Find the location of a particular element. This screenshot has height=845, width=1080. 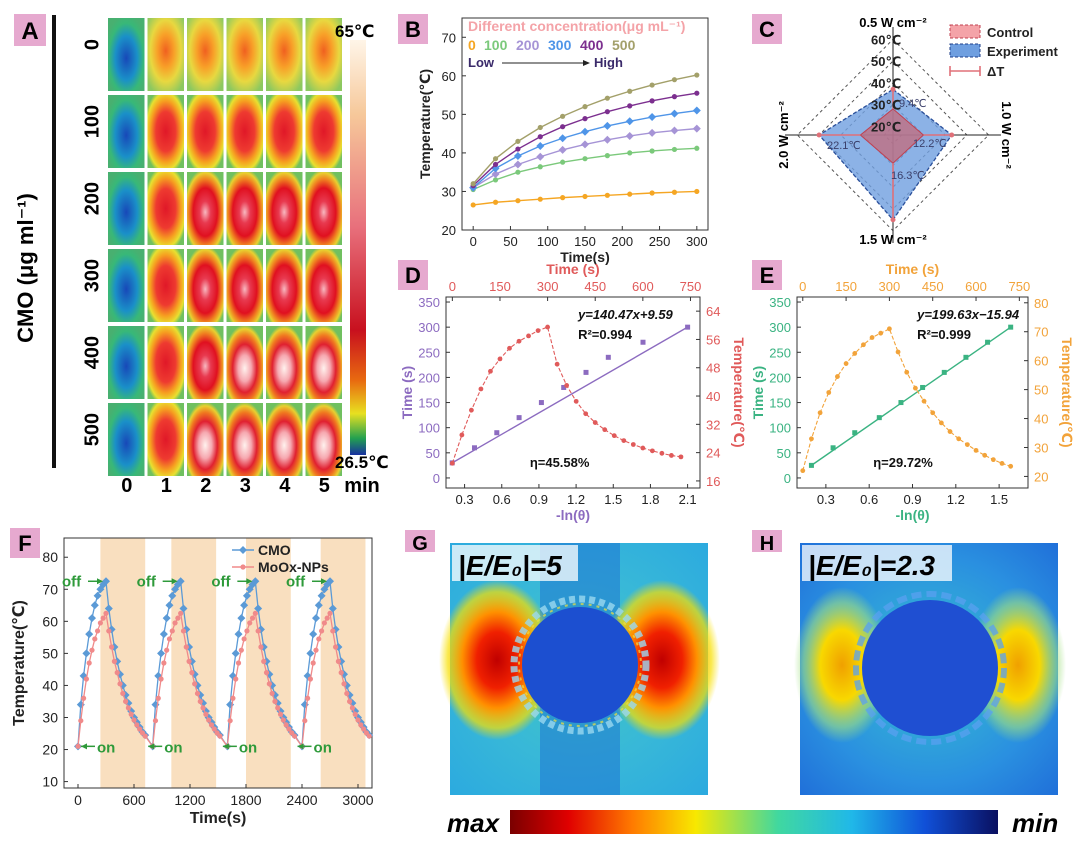

off-arrow-head is located at coordinates (249, 581).